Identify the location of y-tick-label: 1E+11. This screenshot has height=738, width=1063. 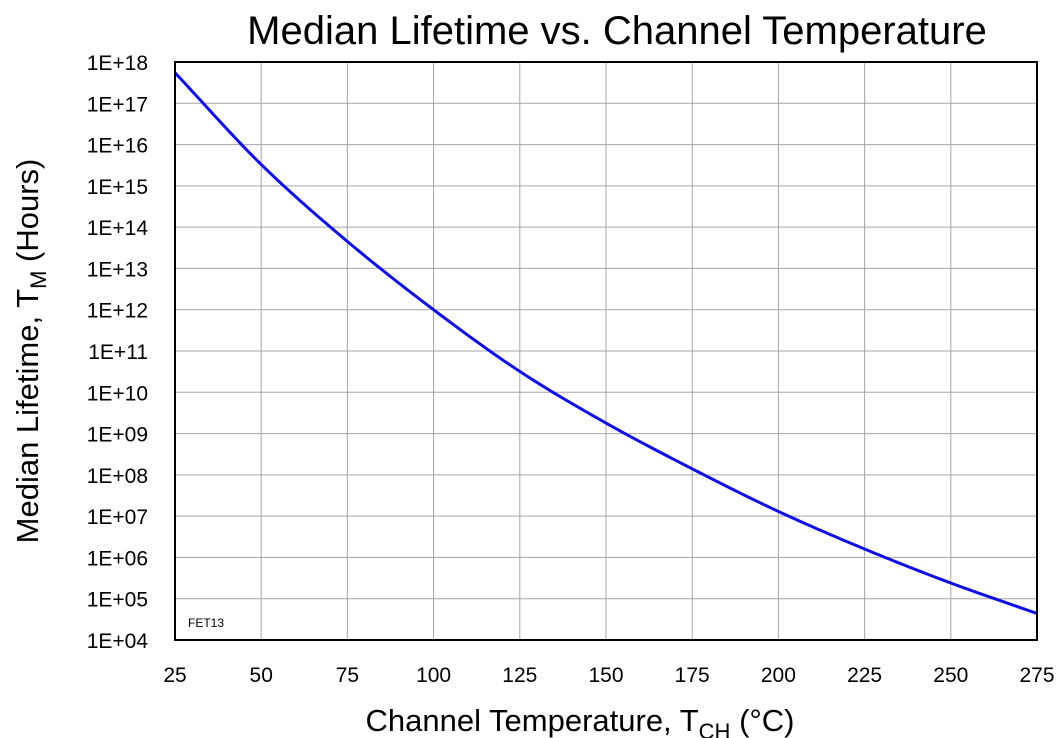
(118, 352).